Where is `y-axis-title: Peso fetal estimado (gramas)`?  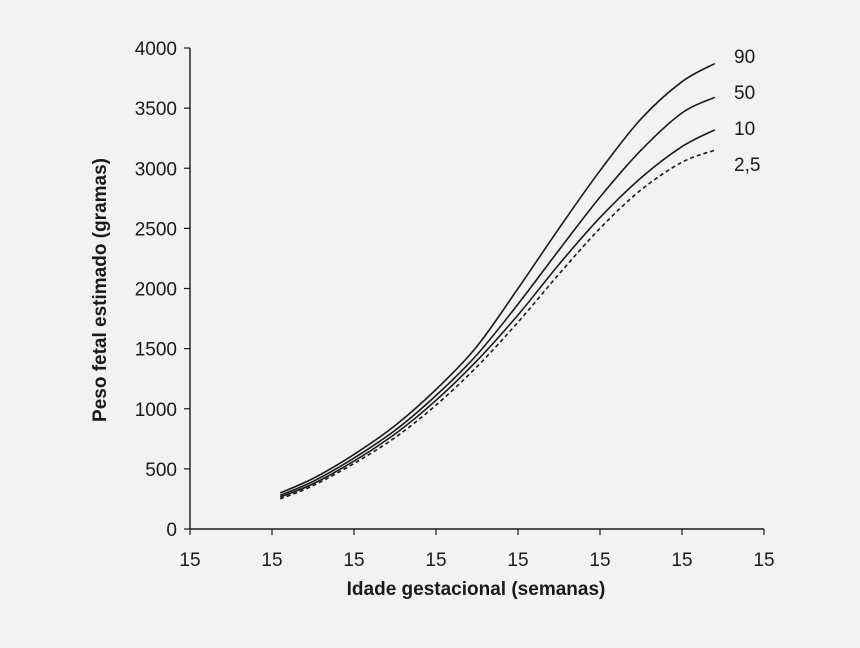
y-axis-title: Peso fetal estimado (gramas) is located at coordinates (100, 290).